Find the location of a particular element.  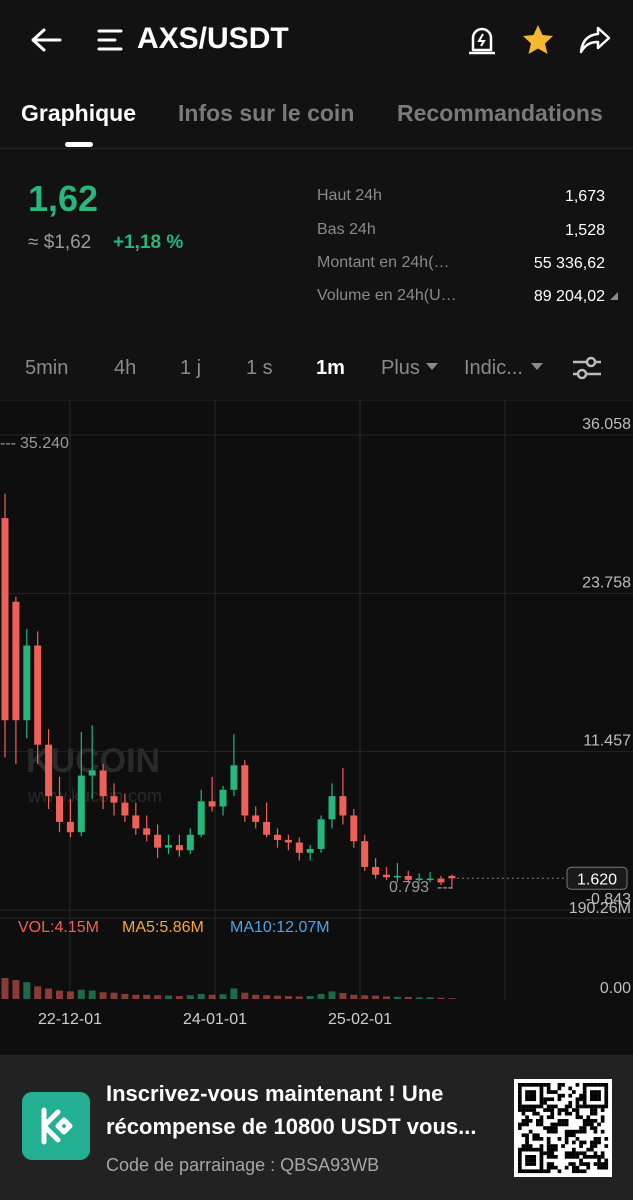

interval: 4h is located at coordinates (125, 368).